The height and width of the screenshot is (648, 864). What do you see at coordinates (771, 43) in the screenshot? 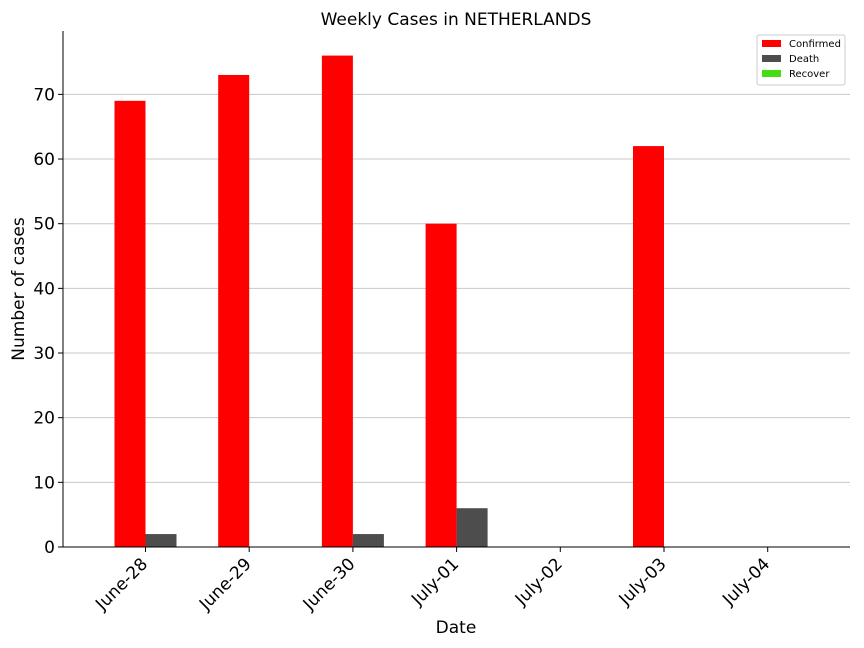
I see `legend-swatch-confirmed` at bounding box center [771, 43].